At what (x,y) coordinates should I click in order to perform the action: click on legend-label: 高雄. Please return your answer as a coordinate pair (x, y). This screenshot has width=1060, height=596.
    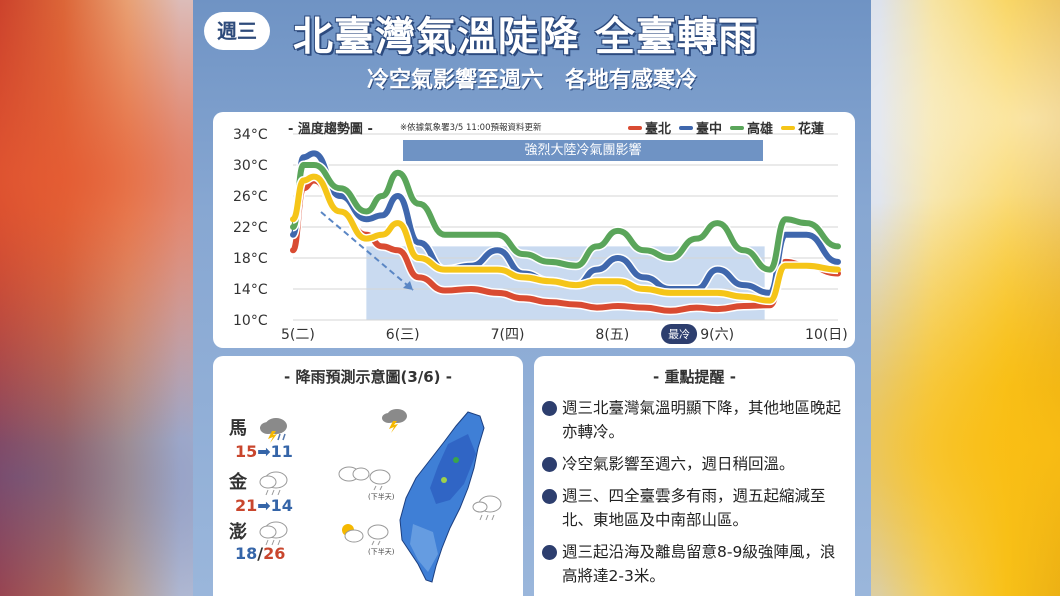
    Looking at the image, I should click on (760, 129).